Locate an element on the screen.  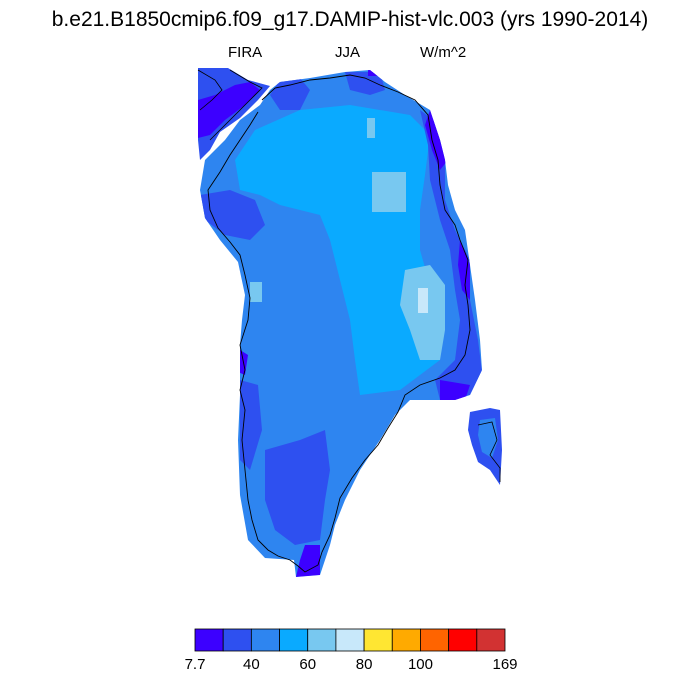
colorbar-tick-label: 7.7 is located at coordinates (195, 664).